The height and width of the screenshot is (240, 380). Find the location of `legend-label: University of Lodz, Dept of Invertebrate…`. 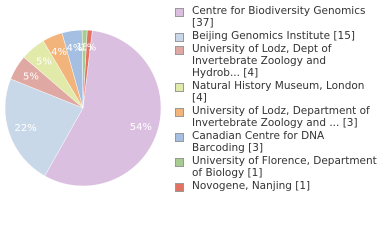

legend-label: University of Lodz, Dept of Invertebrate… is located at coordinates (262, 61).